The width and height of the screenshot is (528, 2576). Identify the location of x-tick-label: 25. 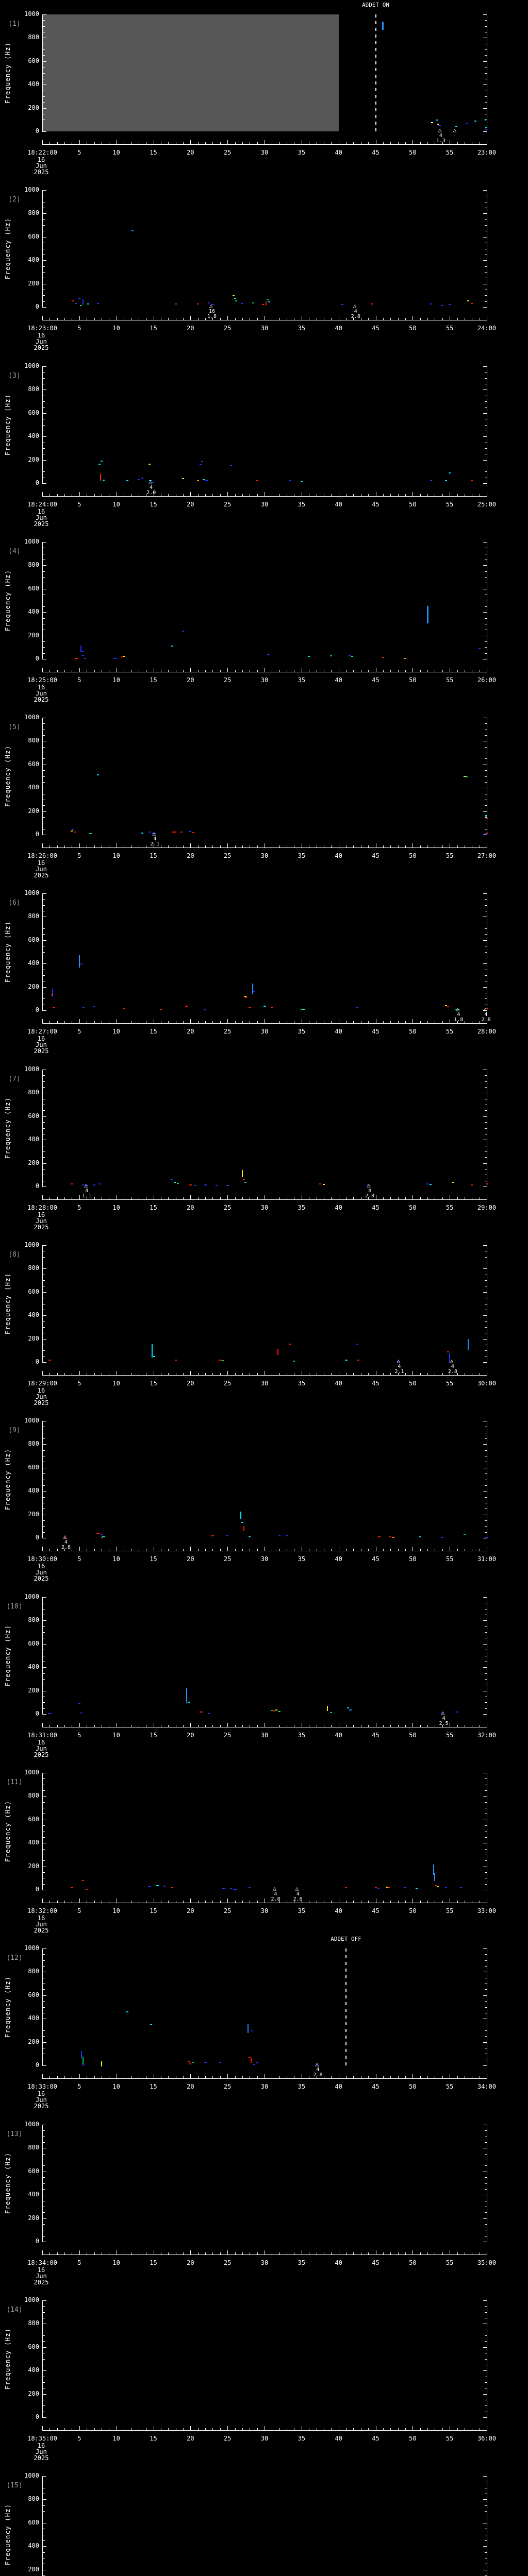
(228, 1910).